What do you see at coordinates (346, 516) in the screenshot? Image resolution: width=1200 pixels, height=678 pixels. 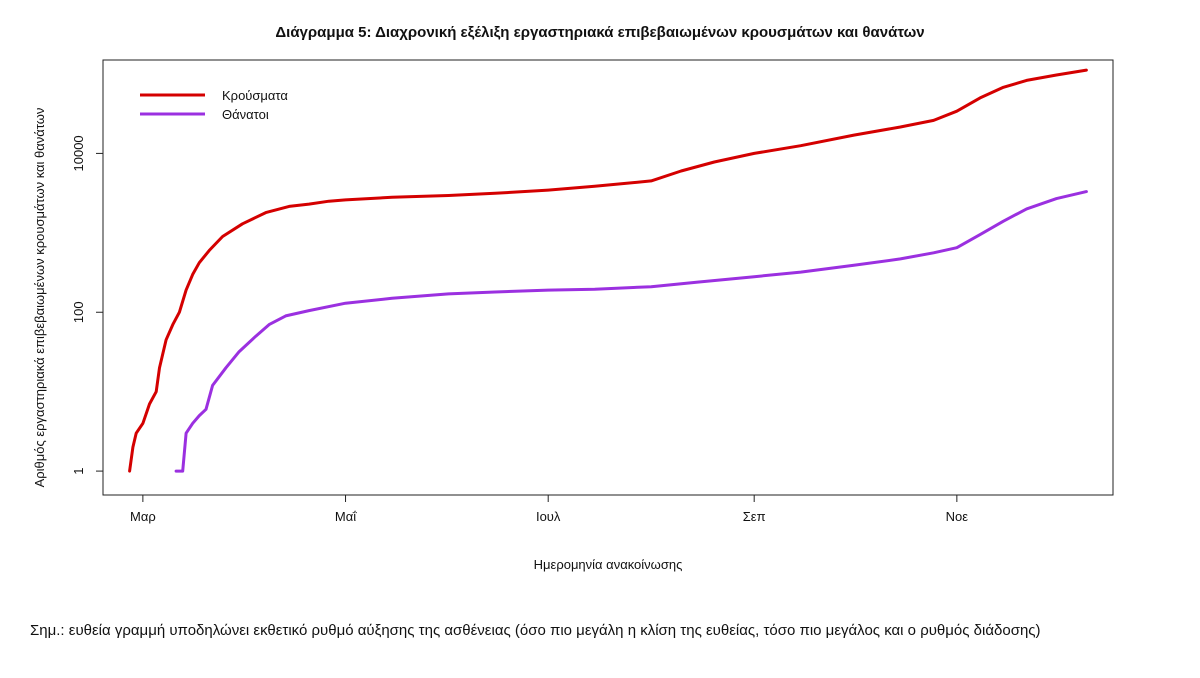 I see `x-tick-label: Μαΐ` at bounding box center [346, 516].